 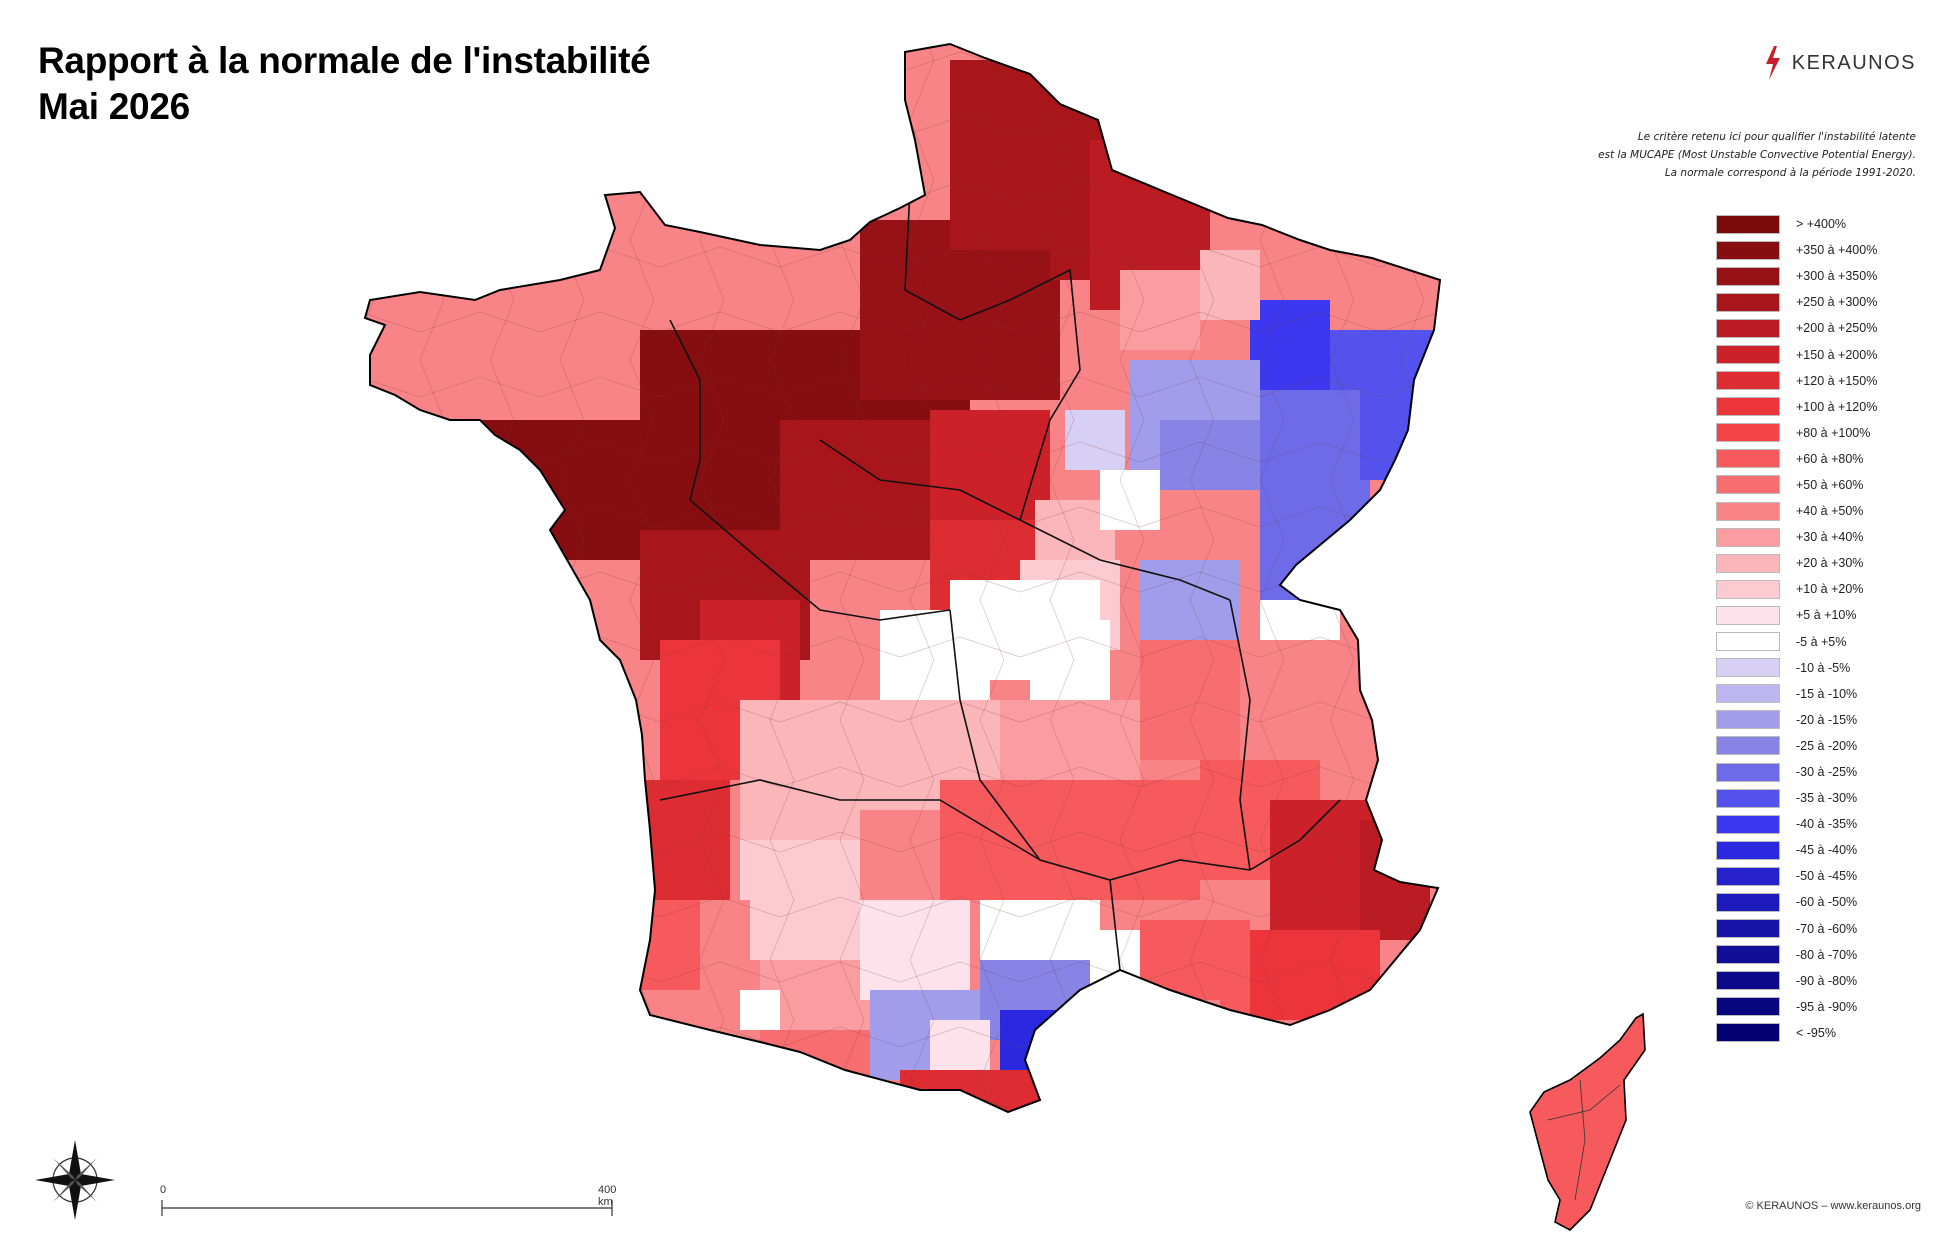 I want to click on legend-row: -5 à +5%, so click(x=1796, y=642).